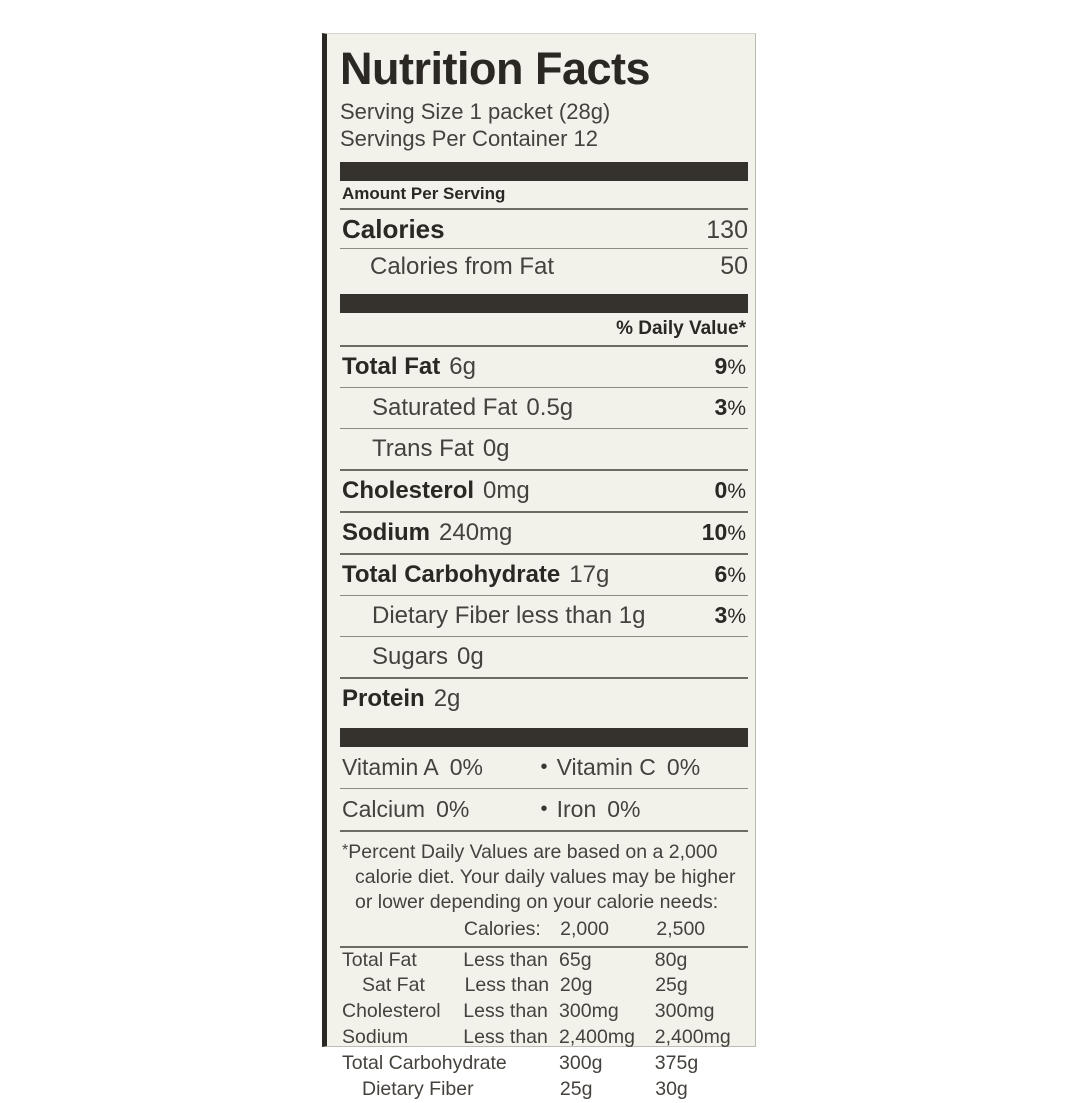 The width and height of the screenshot is (1080, 1103). I want to click on divider-trans-fat, so click(544, 469).